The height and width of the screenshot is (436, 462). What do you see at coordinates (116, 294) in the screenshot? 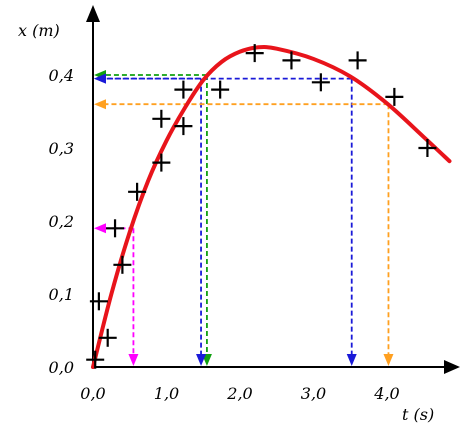
I see `guide-magenta` at bounding box center [116, 294].